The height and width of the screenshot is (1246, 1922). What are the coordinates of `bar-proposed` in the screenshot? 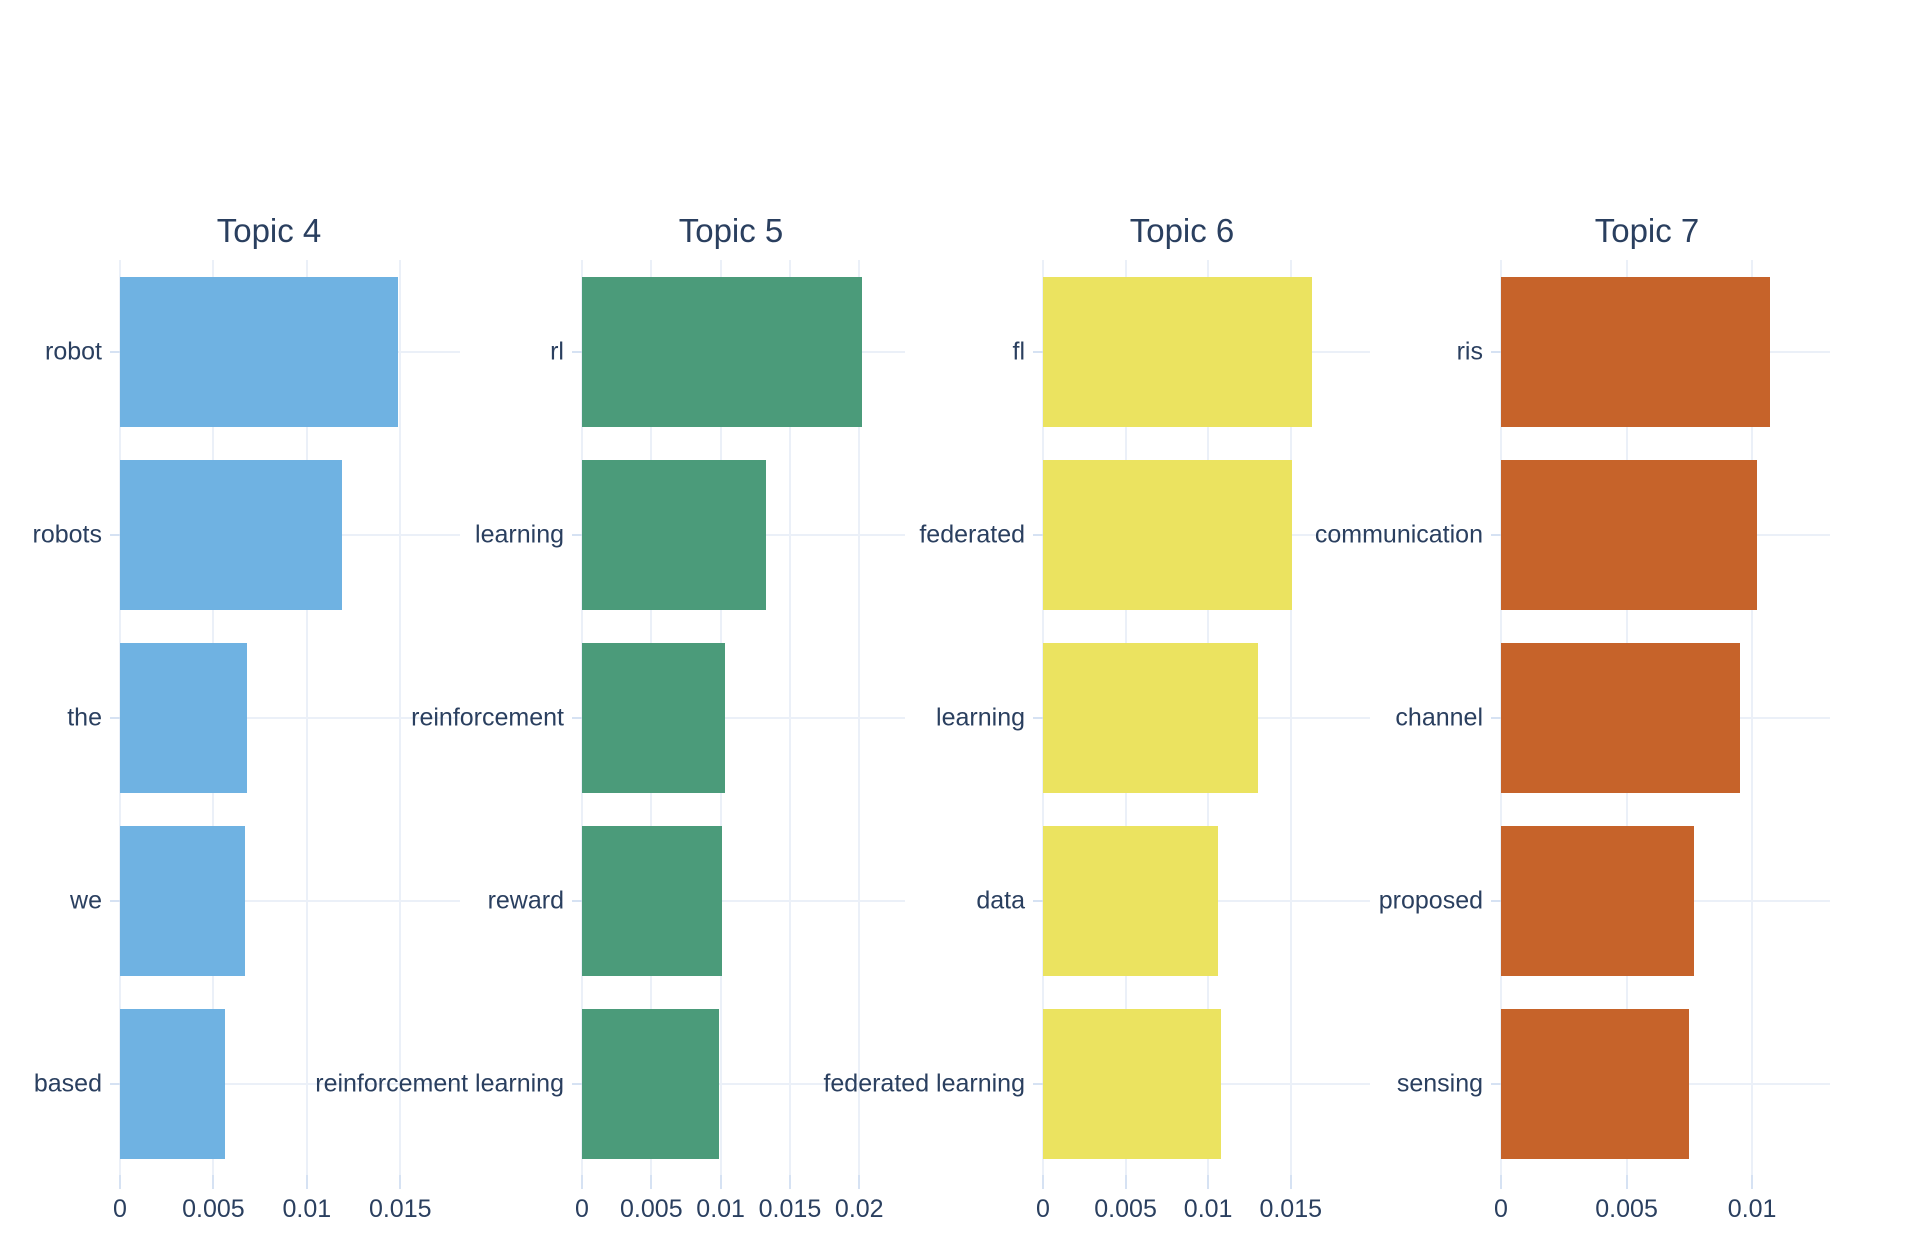 It's located at (1598, 900).